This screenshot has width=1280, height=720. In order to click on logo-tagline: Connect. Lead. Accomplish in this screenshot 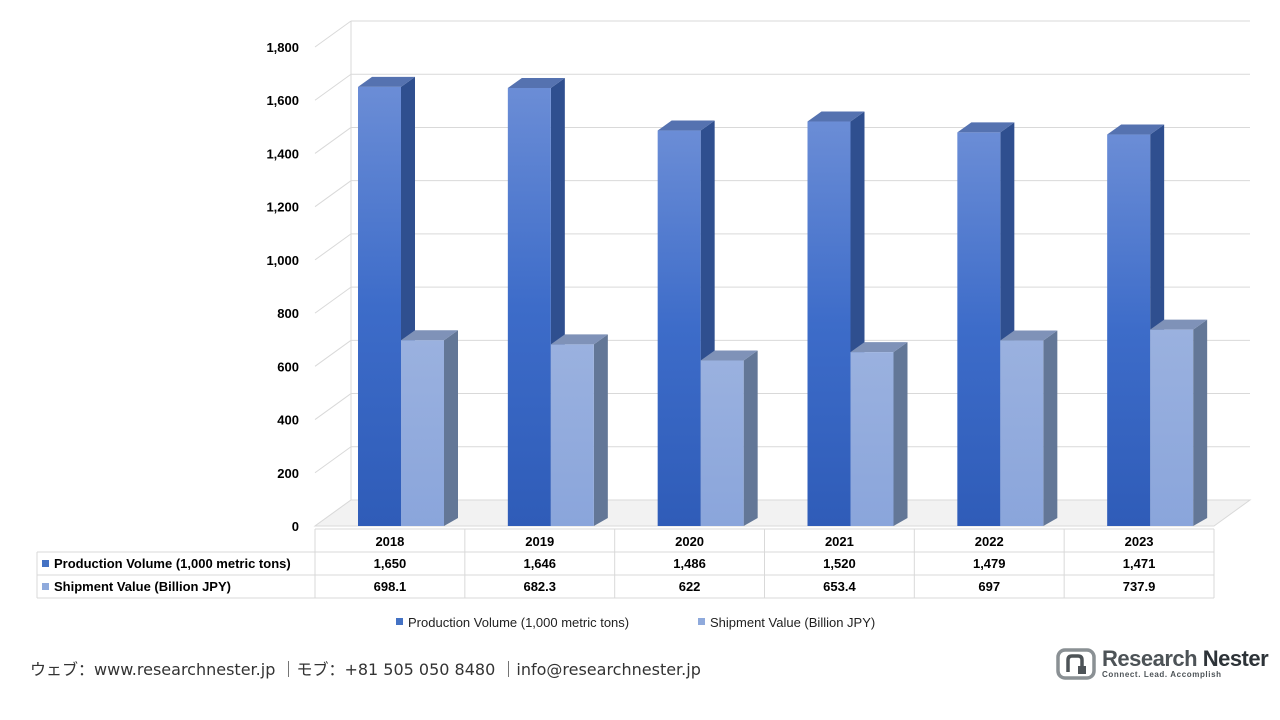, I will do `click(1162, 674)`.